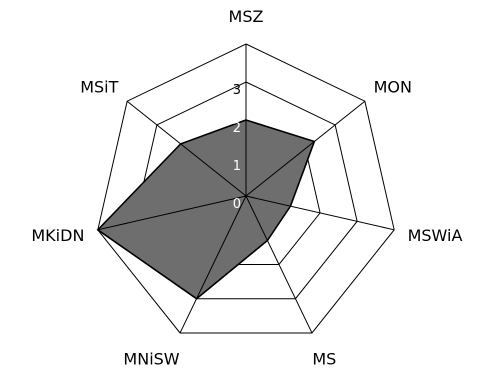  I want to click on axis-label-msz: MSZ, so click(246, 16).